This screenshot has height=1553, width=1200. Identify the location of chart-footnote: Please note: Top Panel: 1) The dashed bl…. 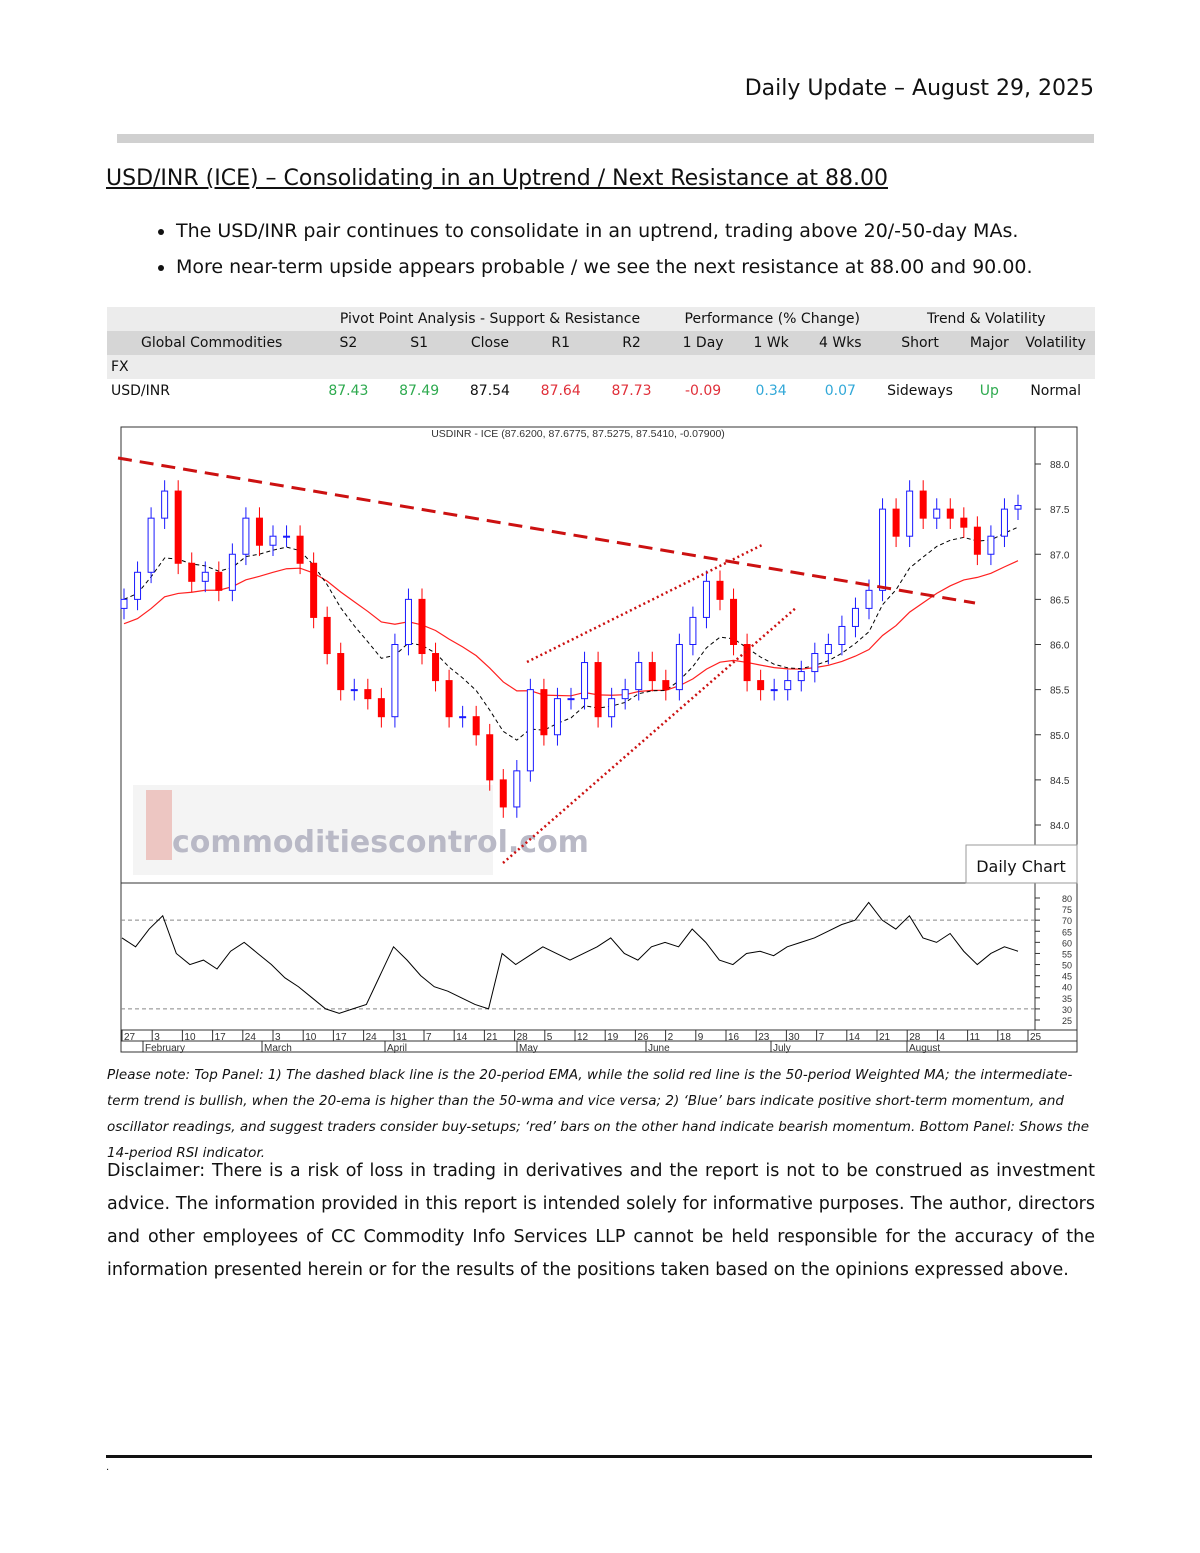
(598, 1114).